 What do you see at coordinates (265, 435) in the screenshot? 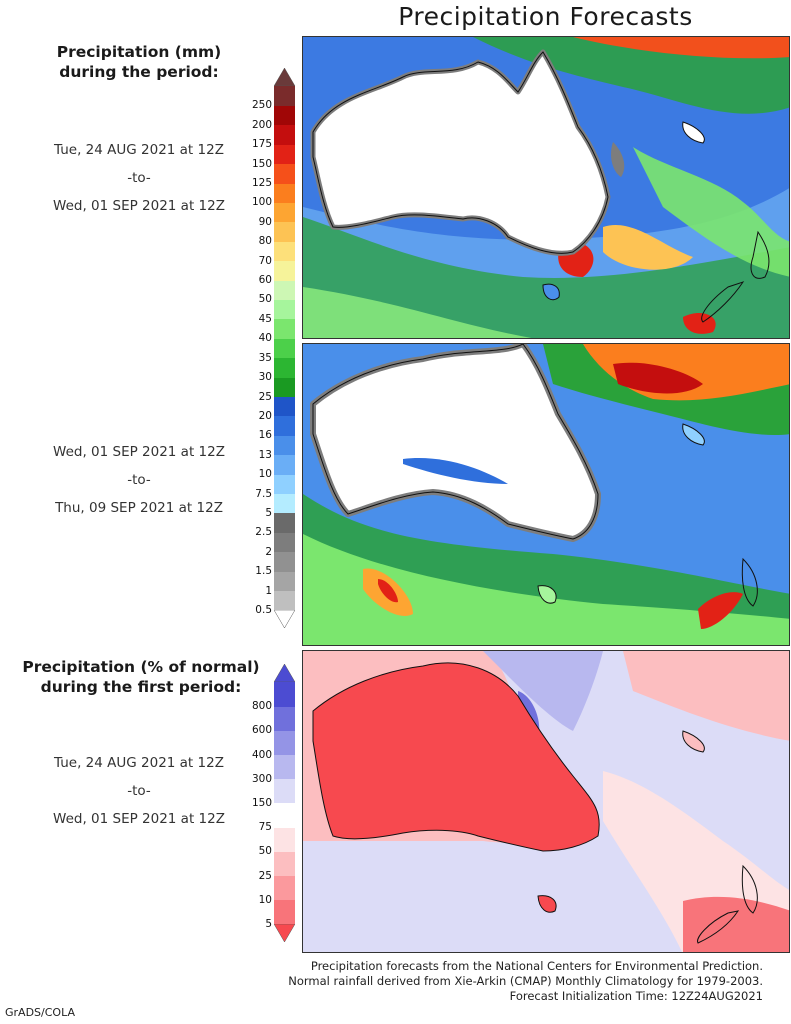
I see `colorbar-mm-tick-label: 16` at bounding box center [265, 435].